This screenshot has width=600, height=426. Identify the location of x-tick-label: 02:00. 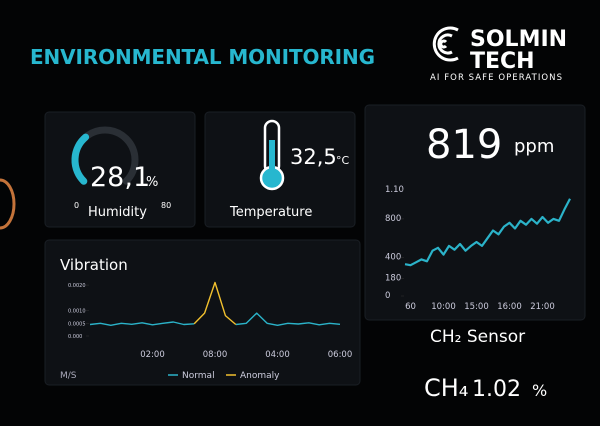
(152, 355).